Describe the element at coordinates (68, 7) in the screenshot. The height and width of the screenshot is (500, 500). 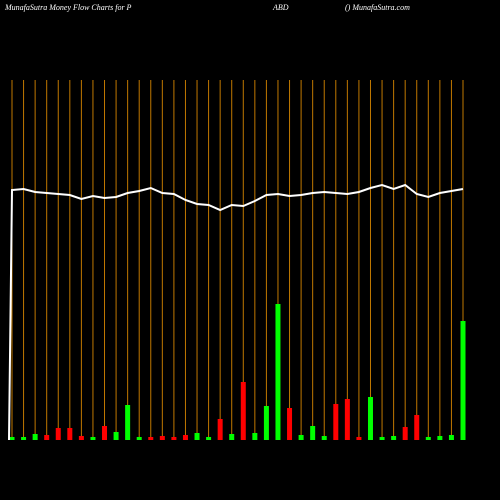
I see `chart-title: MunafaSutra Money Flow Charts for P` at that location.